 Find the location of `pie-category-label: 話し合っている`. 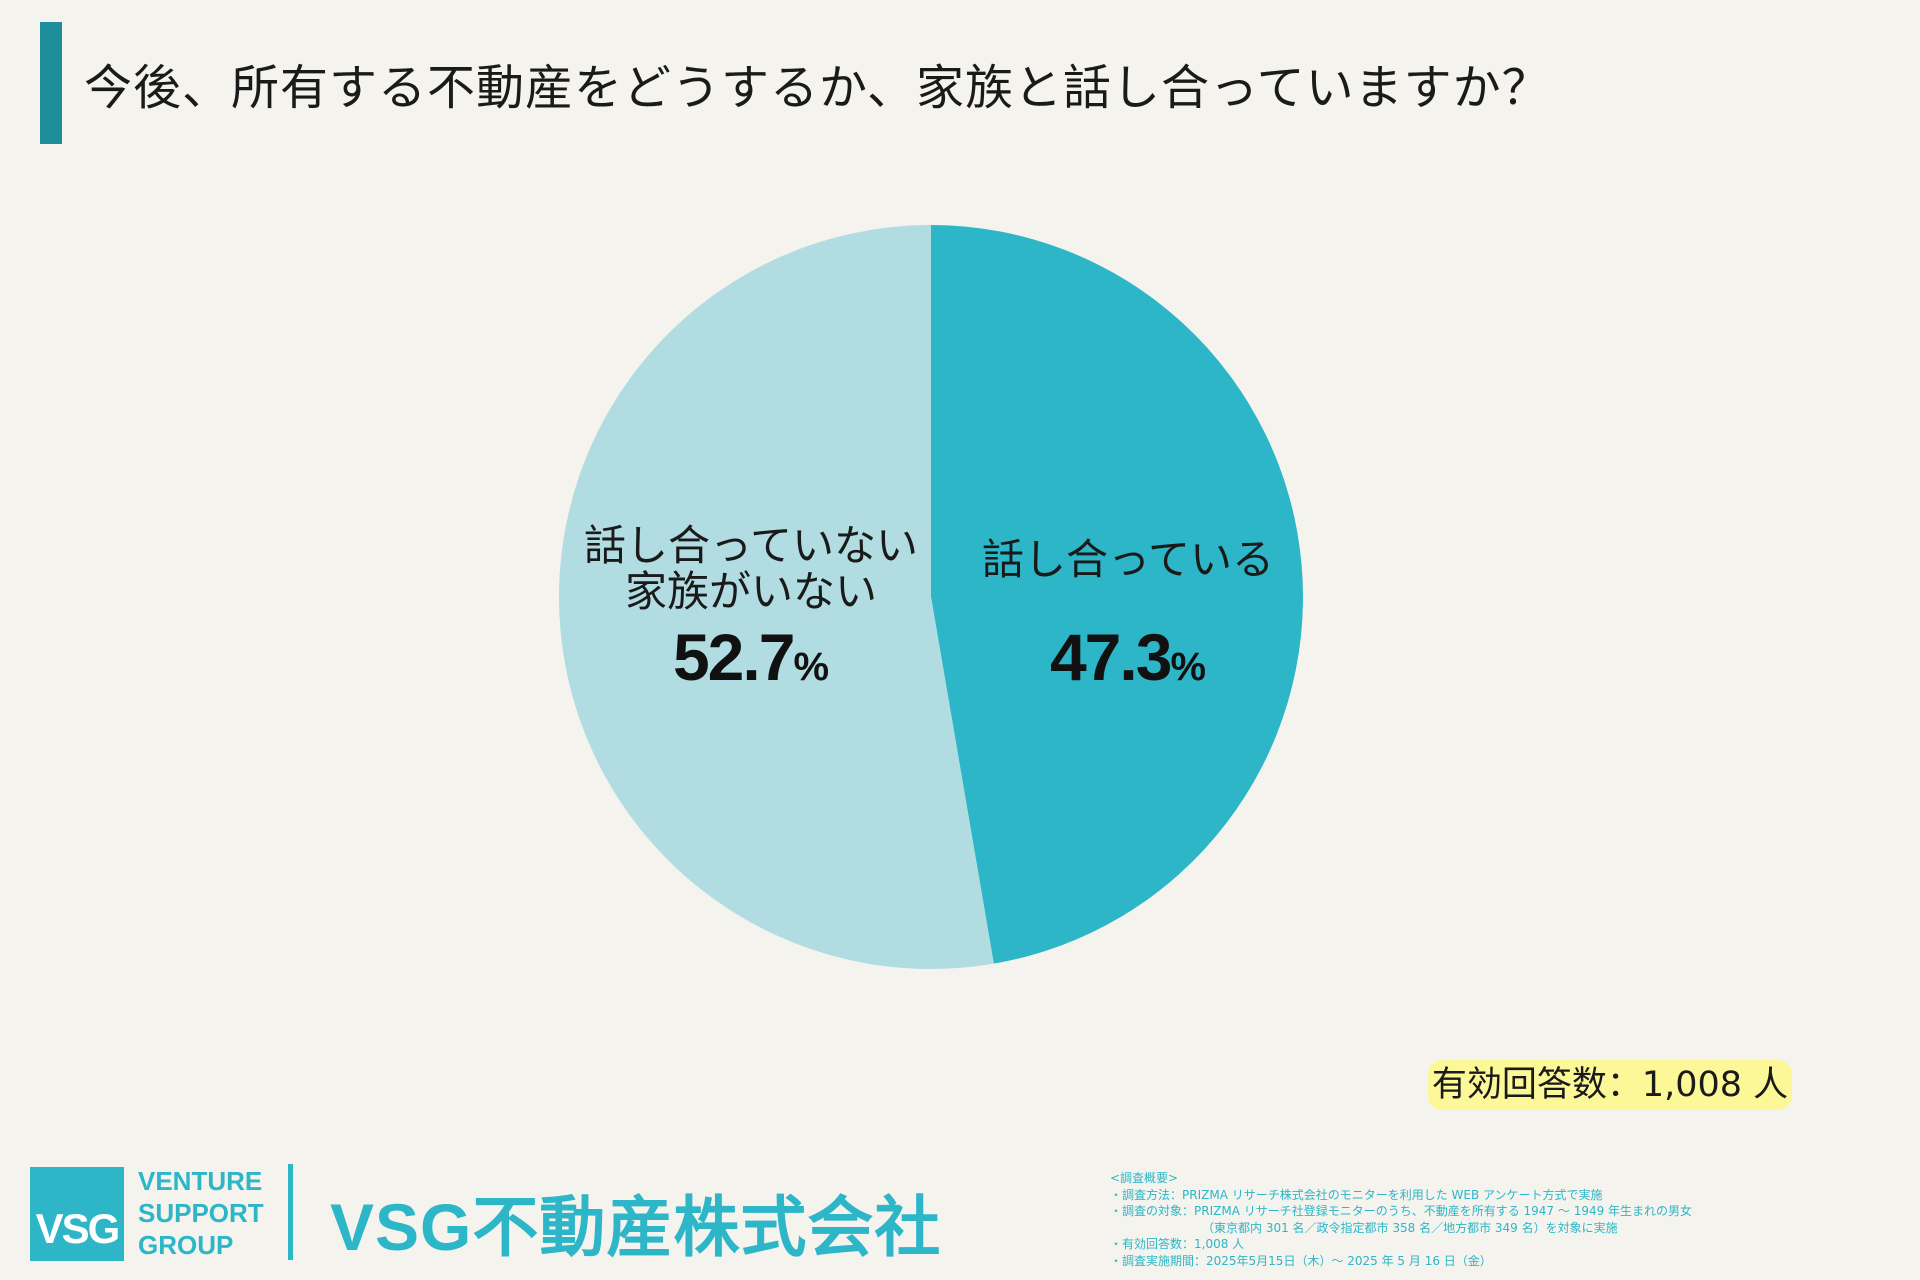

pie-category-label: 話し合っている is located at coordinates (1128, 559).